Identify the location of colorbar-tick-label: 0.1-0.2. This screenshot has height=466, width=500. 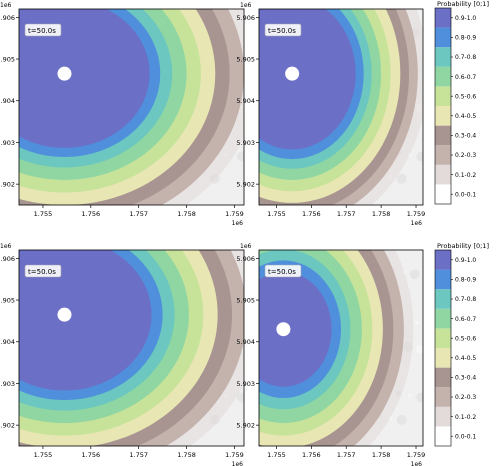
(465, 417).